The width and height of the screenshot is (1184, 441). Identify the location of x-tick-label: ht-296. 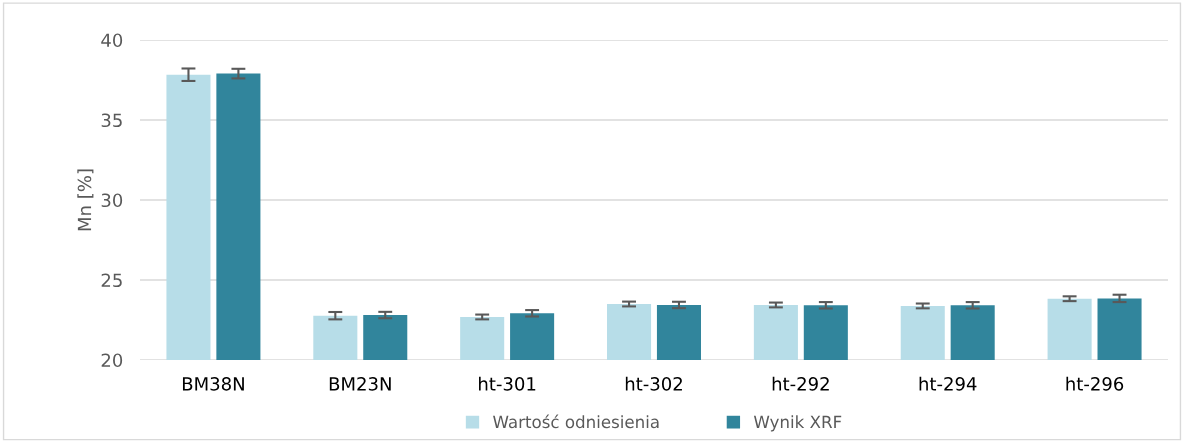
(1095, 383).